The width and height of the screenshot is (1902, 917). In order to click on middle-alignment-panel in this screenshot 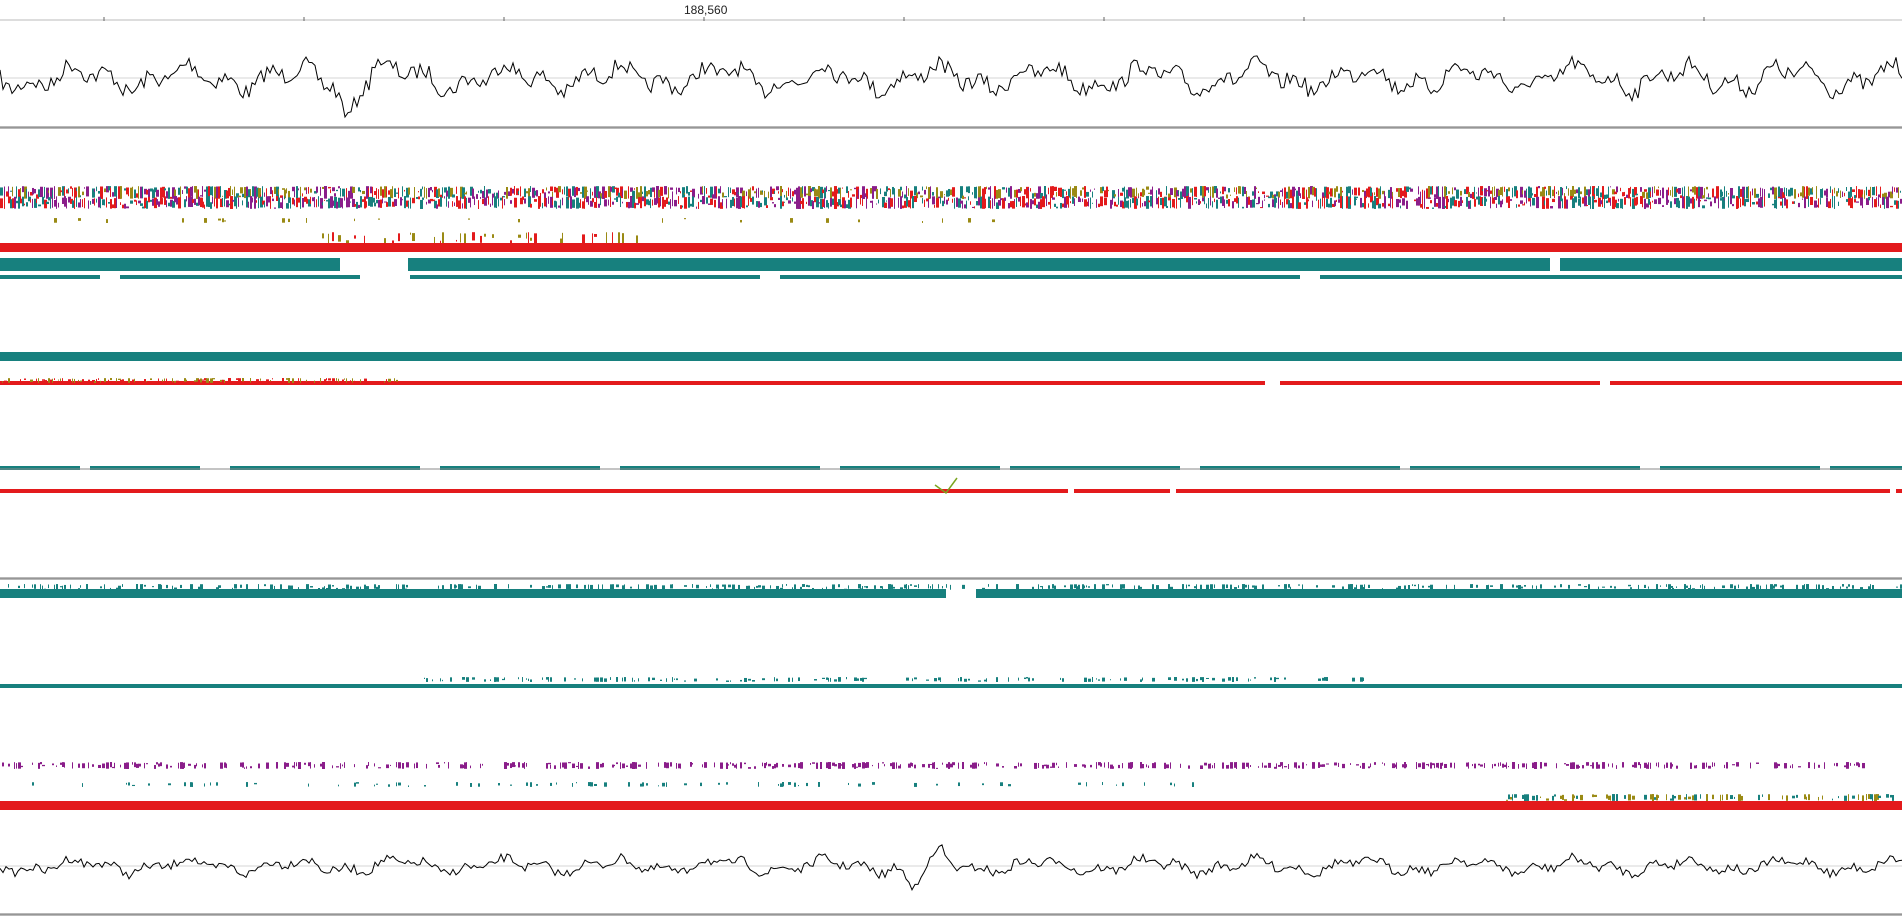, I will do `click(951, 480)`.